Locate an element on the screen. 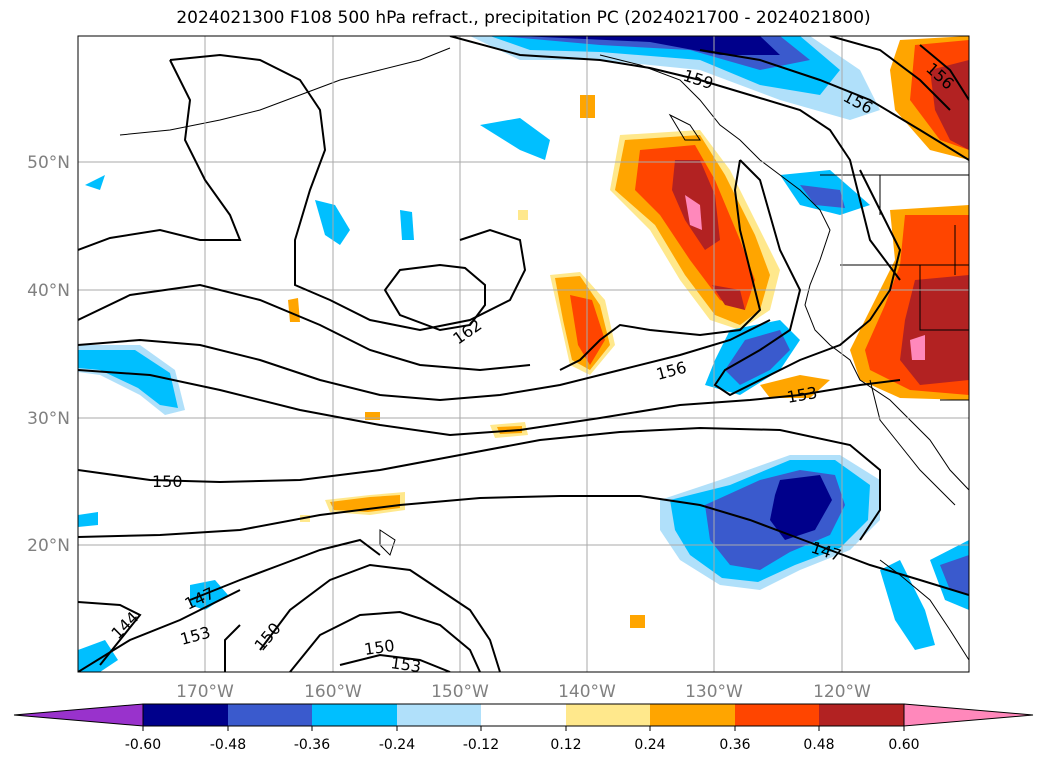 This screenshot has height=765, width=1047. colorbar-tick-label: -0.36 is located at coordinates (312, 745).